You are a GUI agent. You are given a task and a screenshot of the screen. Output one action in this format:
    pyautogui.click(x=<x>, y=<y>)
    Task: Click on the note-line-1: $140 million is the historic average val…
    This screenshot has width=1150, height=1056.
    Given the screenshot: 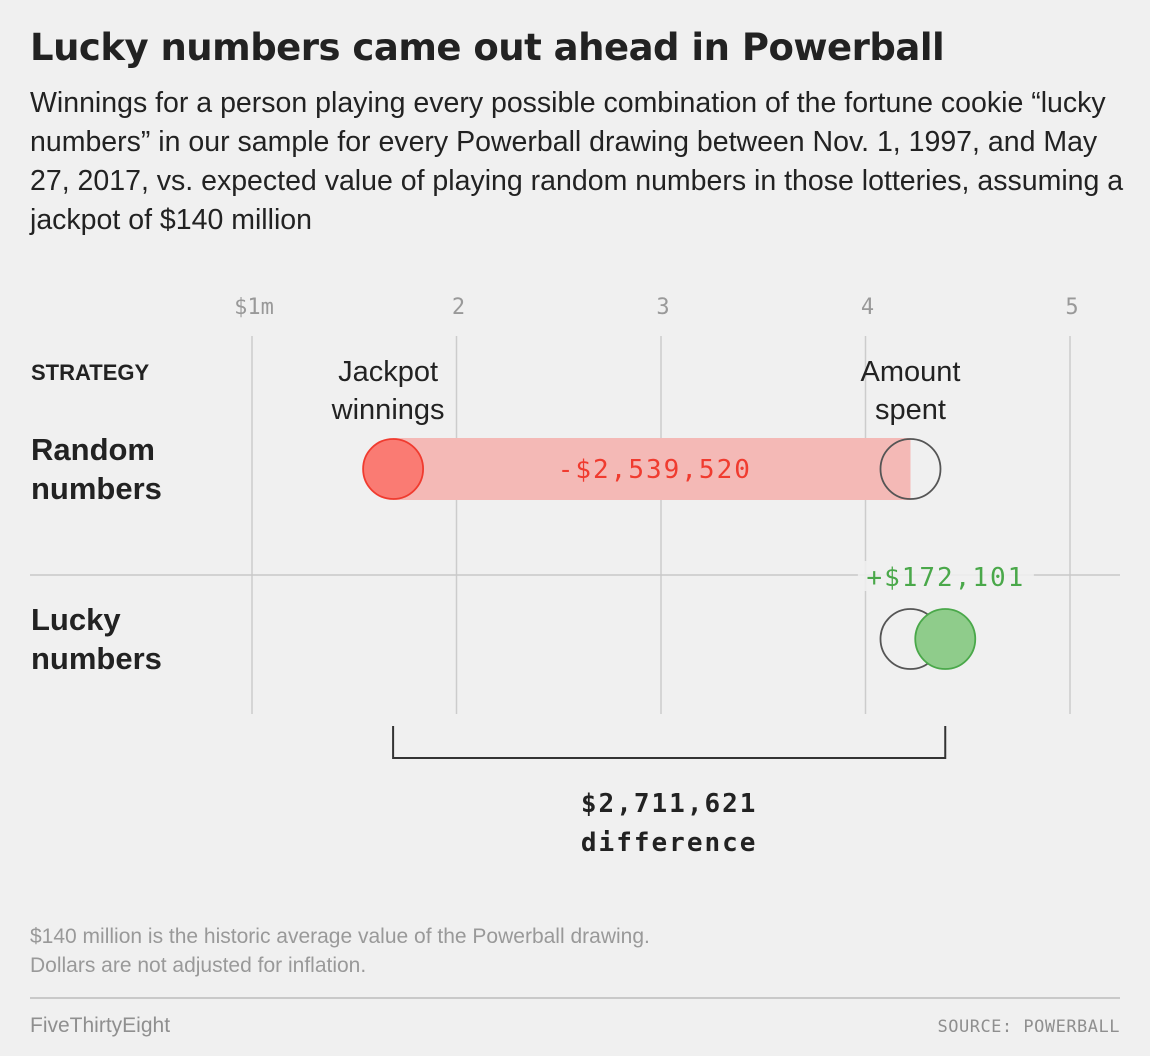 What is the action you would take?
    pyautogui.click(x=340, y=936)
    